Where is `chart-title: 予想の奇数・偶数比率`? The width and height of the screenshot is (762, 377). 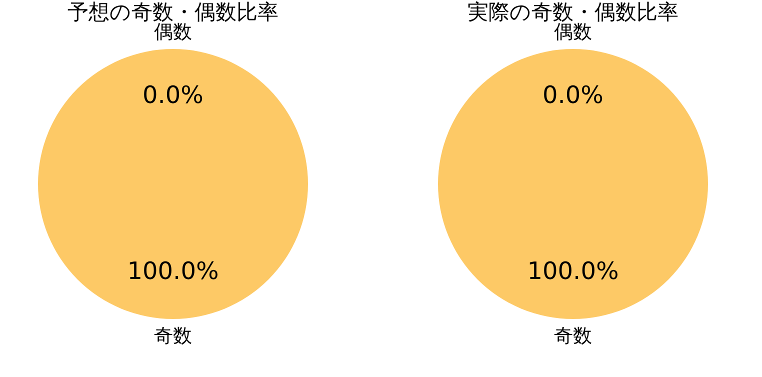
chart-title: 予想の奇数・偶数比率 is located at coordinates (173, 12).